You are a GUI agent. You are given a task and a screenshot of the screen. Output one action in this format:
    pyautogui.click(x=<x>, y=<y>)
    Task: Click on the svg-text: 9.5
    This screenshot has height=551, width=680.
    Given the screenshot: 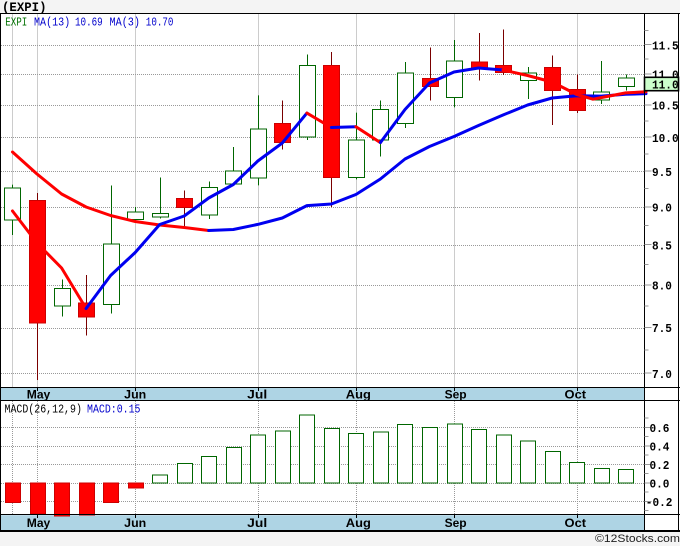 What is the action you would take?
    pyautogui.click(x=662, y=173)
    